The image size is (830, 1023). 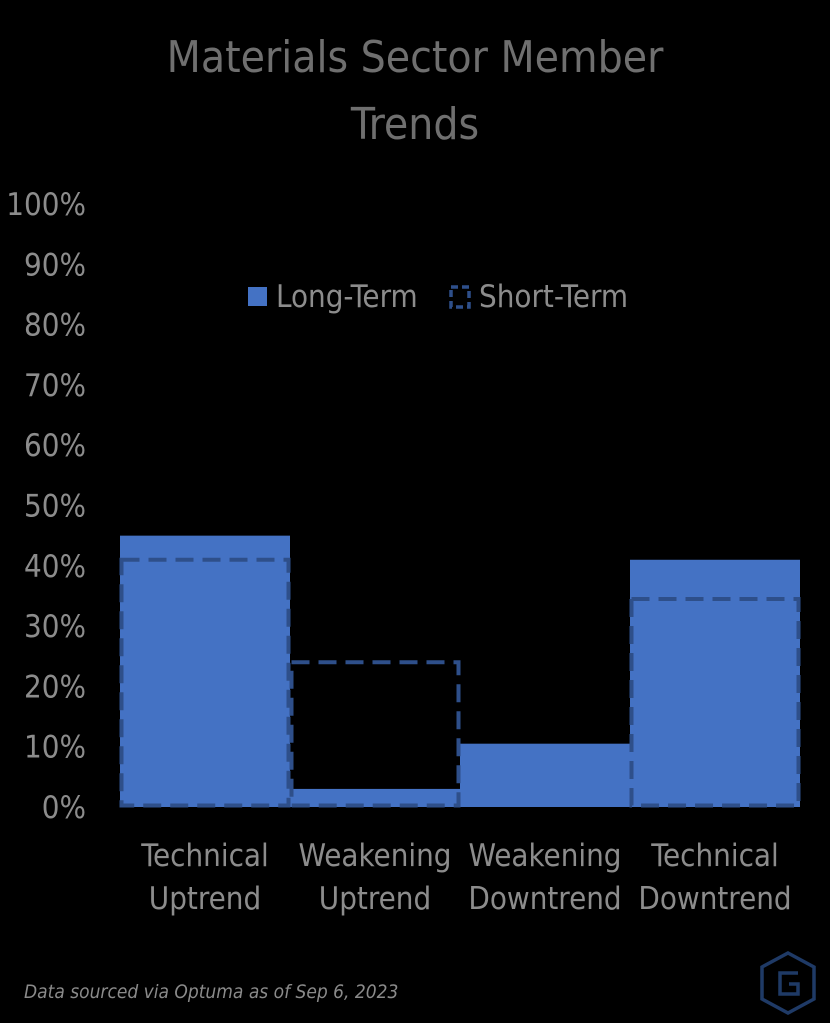 I want to click on y-tick-label: 70%, so click(x=55, y=386).